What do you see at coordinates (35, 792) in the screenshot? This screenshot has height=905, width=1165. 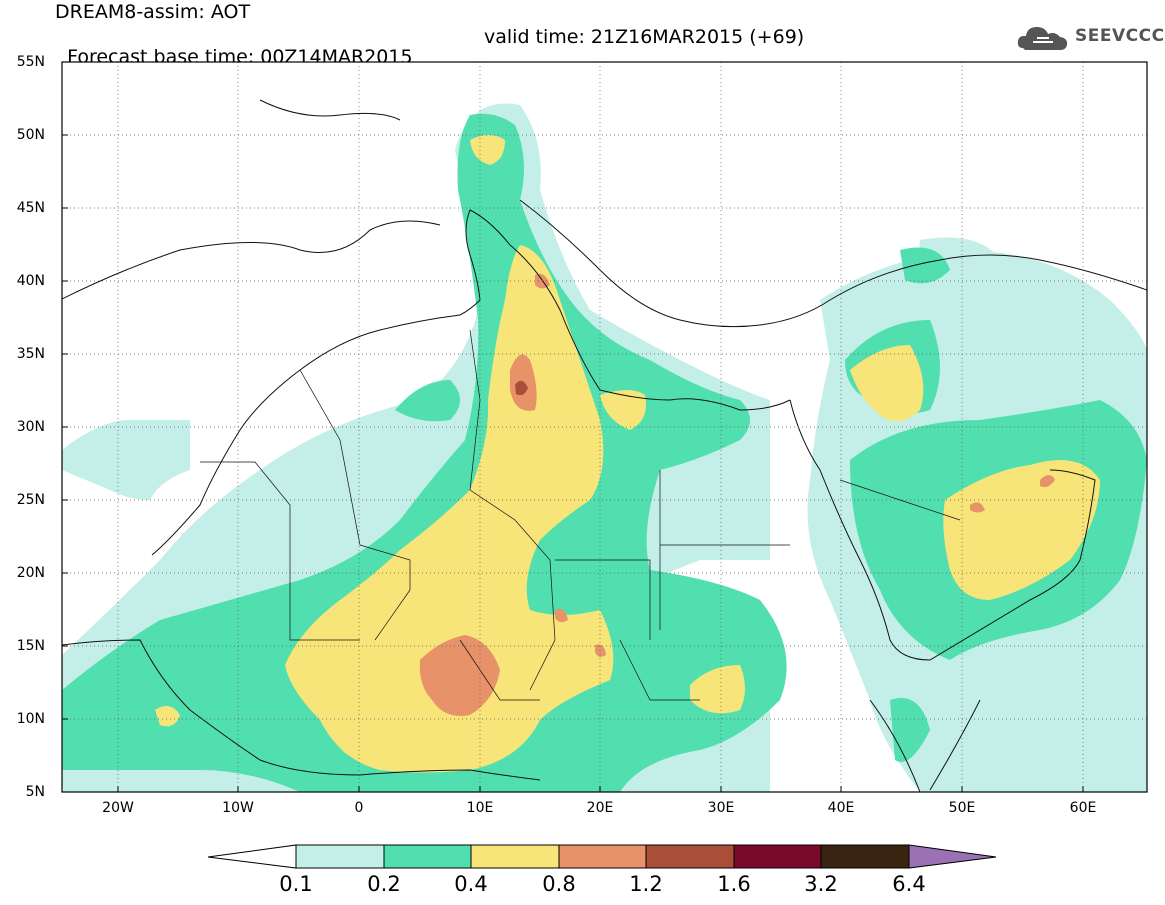 I see `lat-label: 5N` at bounding box center [35, 792].